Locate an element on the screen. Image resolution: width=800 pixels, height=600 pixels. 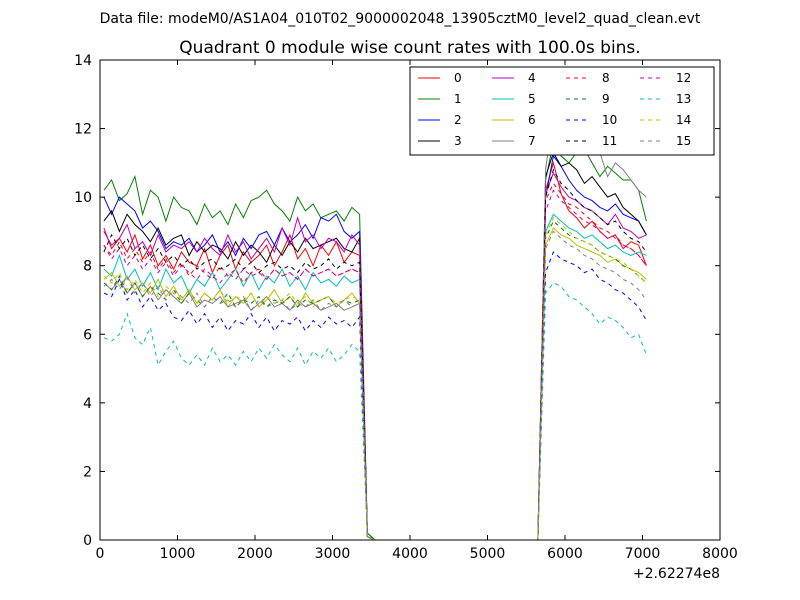
legend-label-4: 4 is located at coordinates (532, 78).